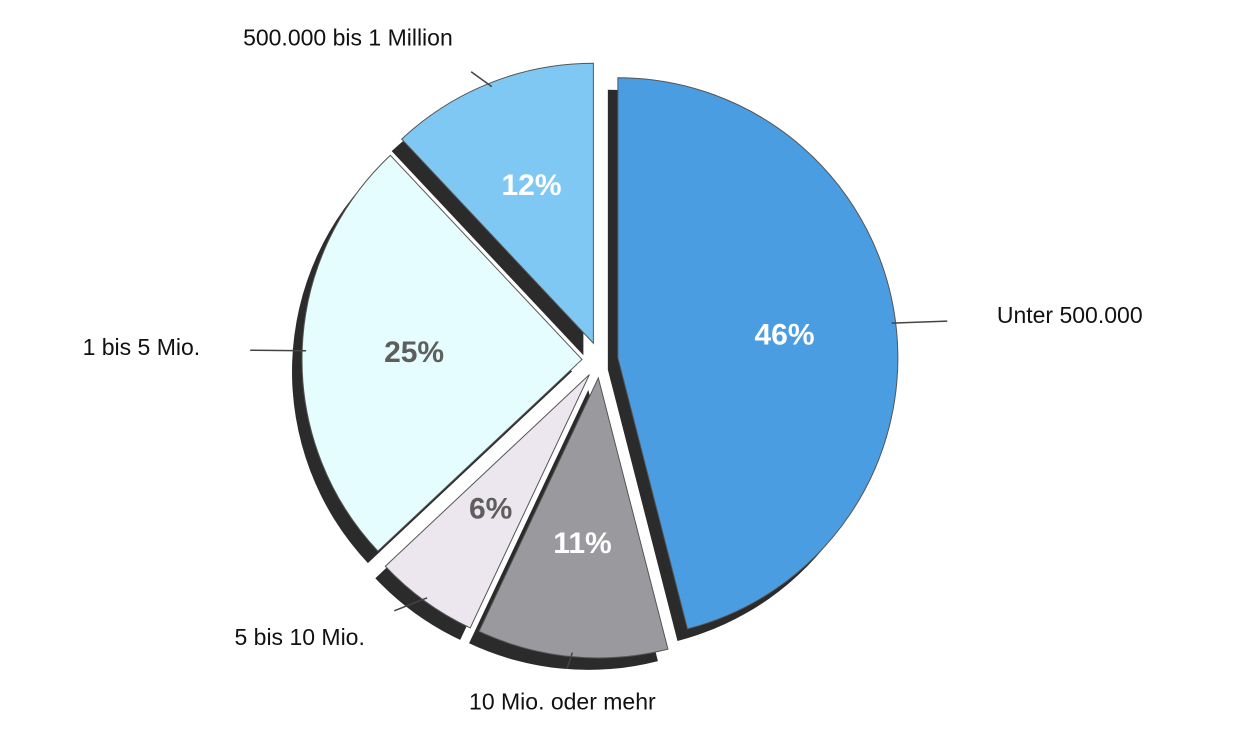  What do you see at coordinates (785, 335) in the screenshot?
I see `value-label: 46%` at bounding box center [785, 335].